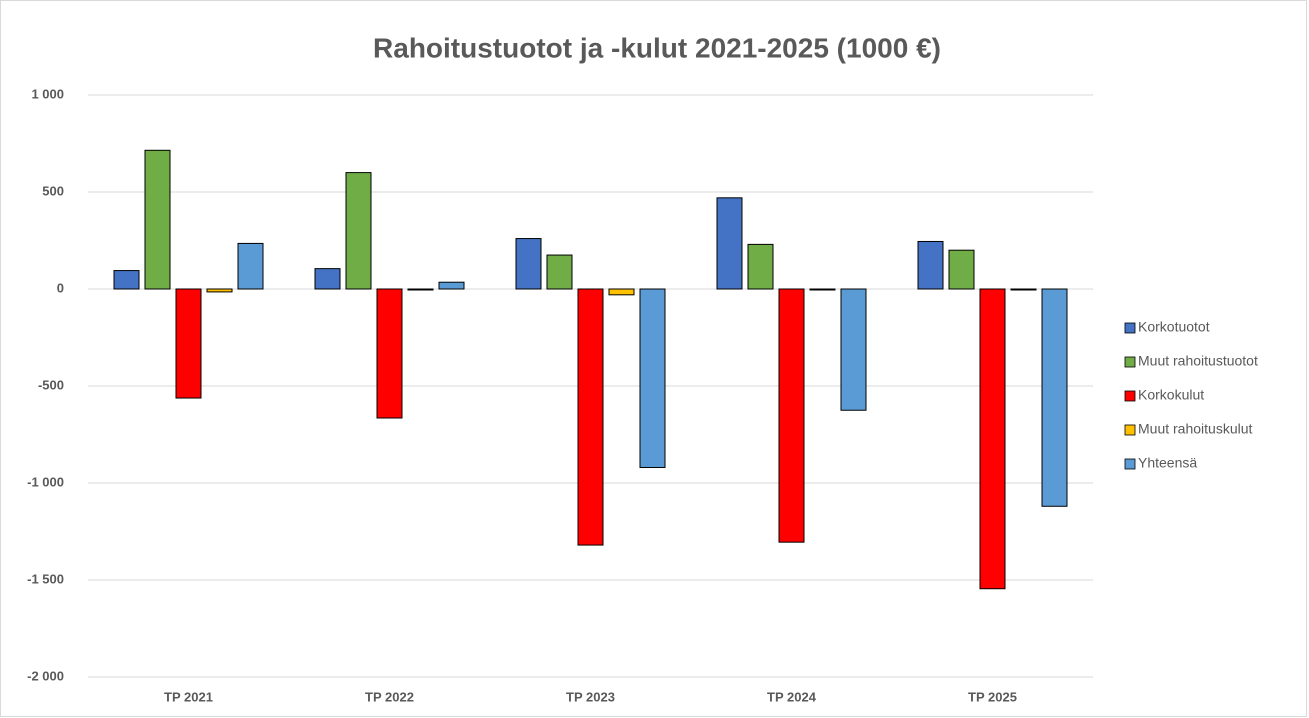 The image size is (1309, 718). I want to click on x-tick-label: TP 2024, so click(792, 696).